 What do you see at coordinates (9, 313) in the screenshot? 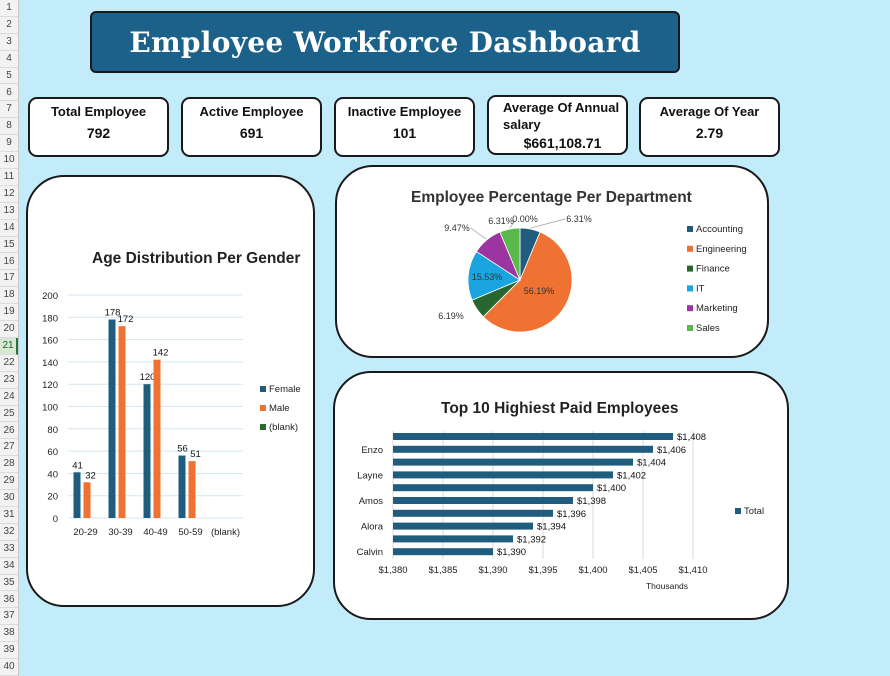
I see `row-number: 19` at bounding box center [9, 313].